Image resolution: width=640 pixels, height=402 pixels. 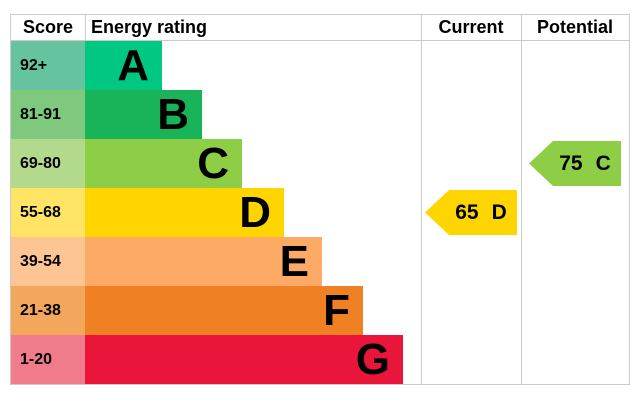 What do you see at coordinates (294, 261) in the screenshot?
I see `band-letter-e: E` at bounding box center [294, 261].